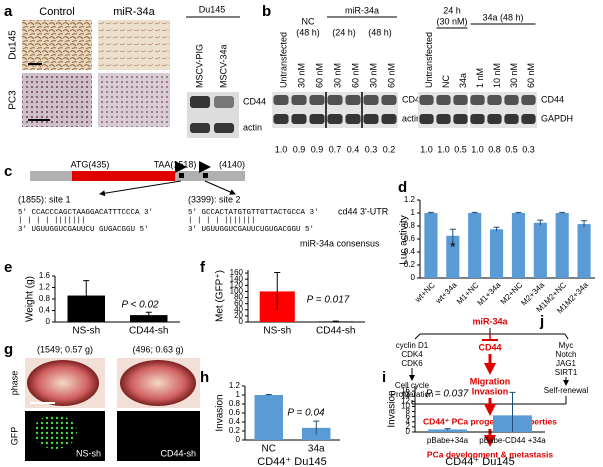  Describe the element at coordinates (362, 10) in the screenshot. I see `group-label: miR-34a` at that location.